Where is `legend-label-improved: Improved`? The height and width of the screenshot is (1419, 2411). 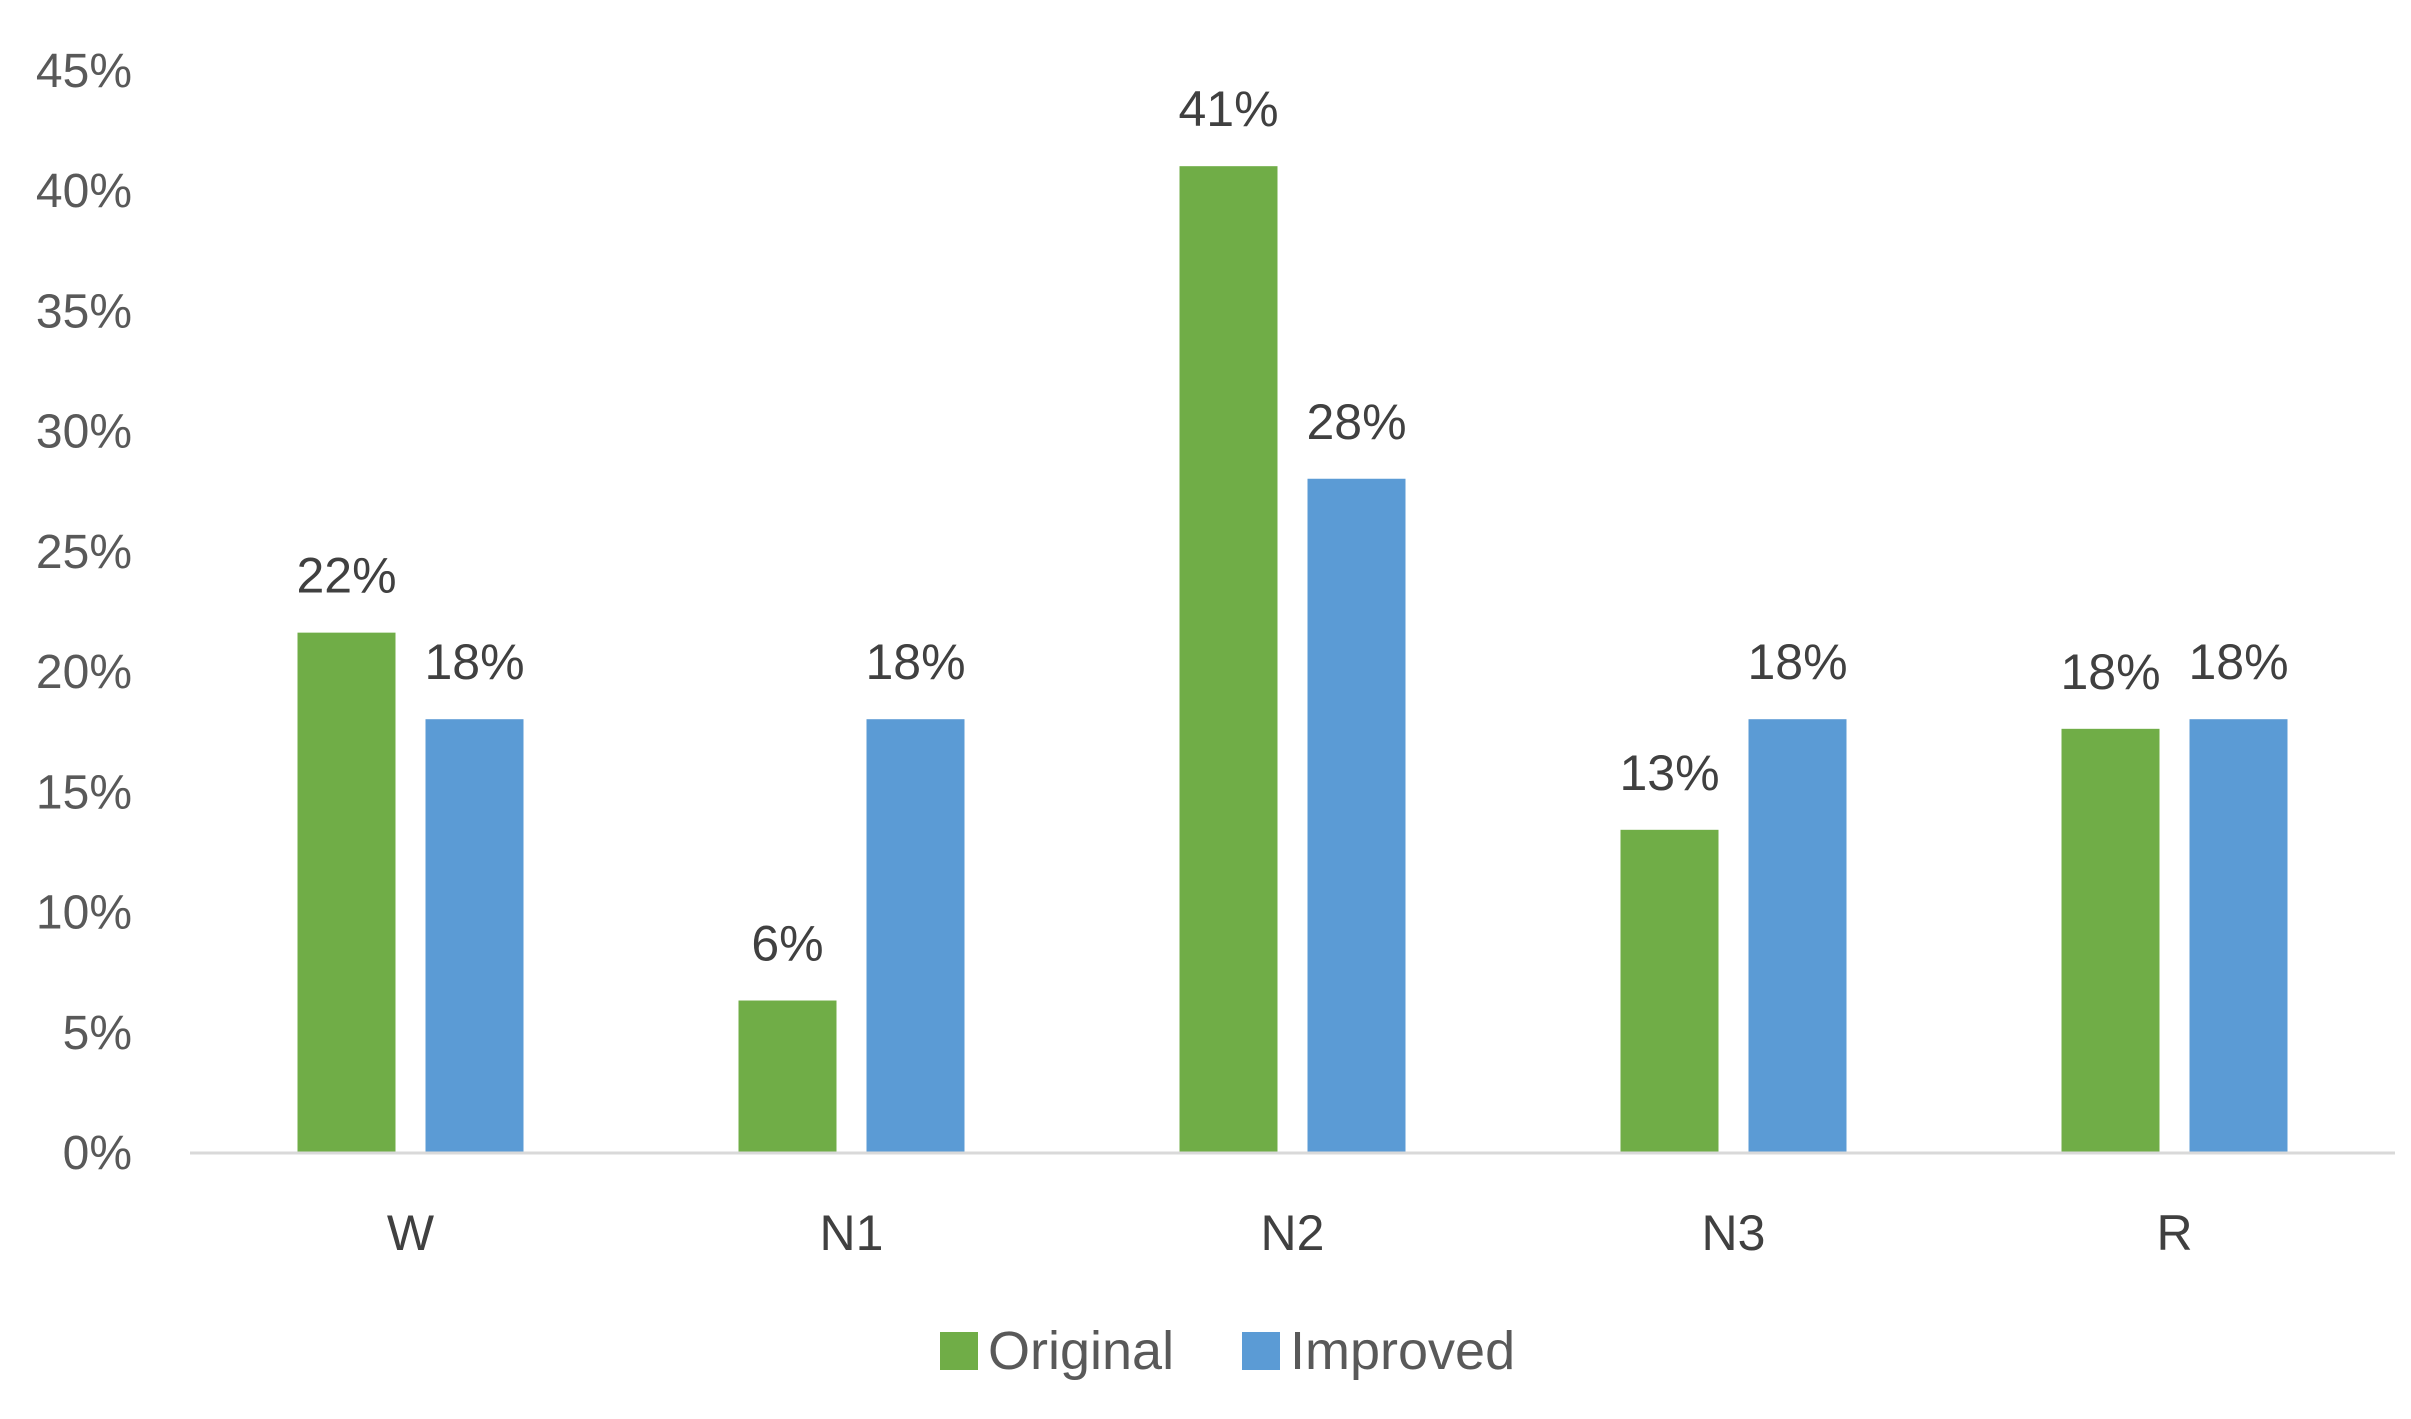
legend-label-improved: Improved is located at coordinates (1402, 1351).